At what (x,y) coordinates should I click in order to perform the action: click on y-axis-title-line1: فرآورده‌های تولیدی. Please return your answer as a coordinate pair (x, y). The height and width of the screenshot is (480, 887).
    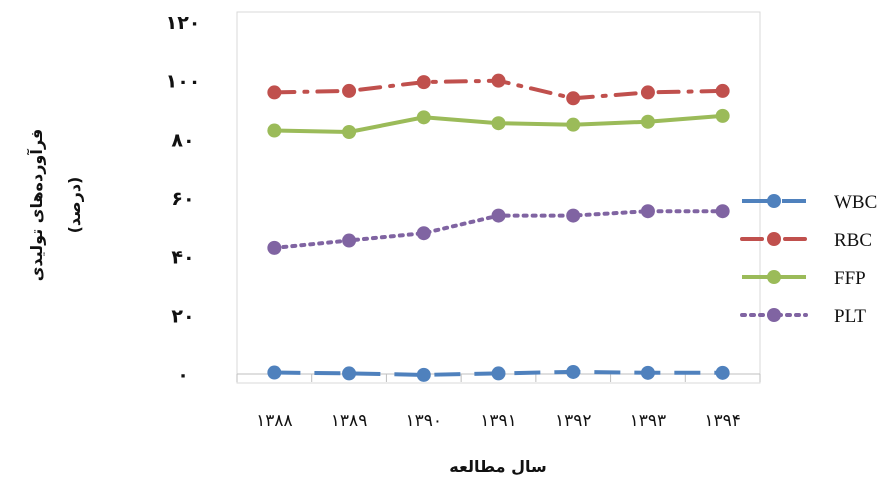
    Looking at the image, I should click on (36, 205).